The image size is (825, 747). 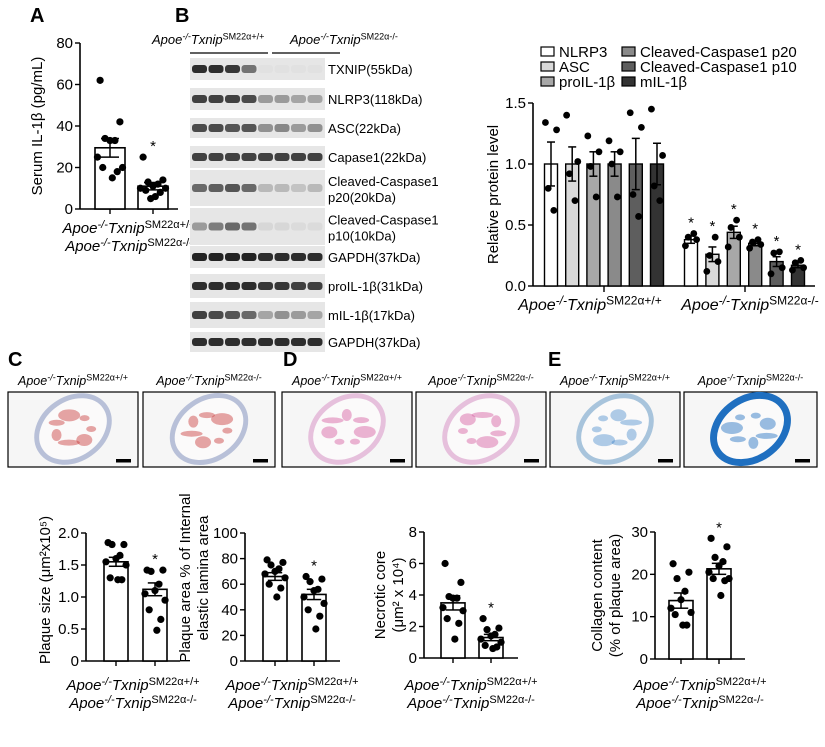 What do you see at coordinates (229, 635) in the screenshot?
I see `y-tick-label: 20` at bounding box center [229, 635].